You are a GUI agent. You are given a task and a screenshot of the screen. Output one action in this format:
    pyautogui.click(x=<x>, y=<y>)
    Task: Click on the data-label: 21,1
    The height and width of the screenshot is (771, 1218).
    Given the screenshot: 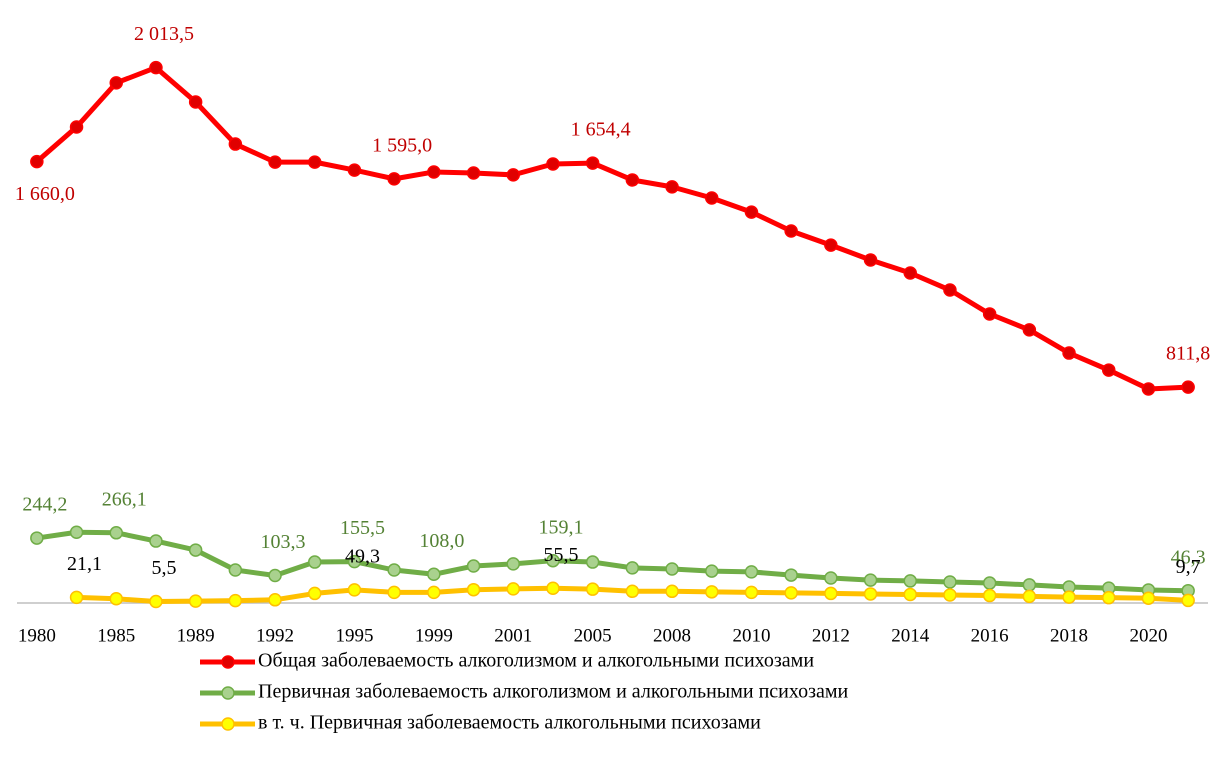 What is the action you would take?
    pyautogui.click(x=84, y=564)
    